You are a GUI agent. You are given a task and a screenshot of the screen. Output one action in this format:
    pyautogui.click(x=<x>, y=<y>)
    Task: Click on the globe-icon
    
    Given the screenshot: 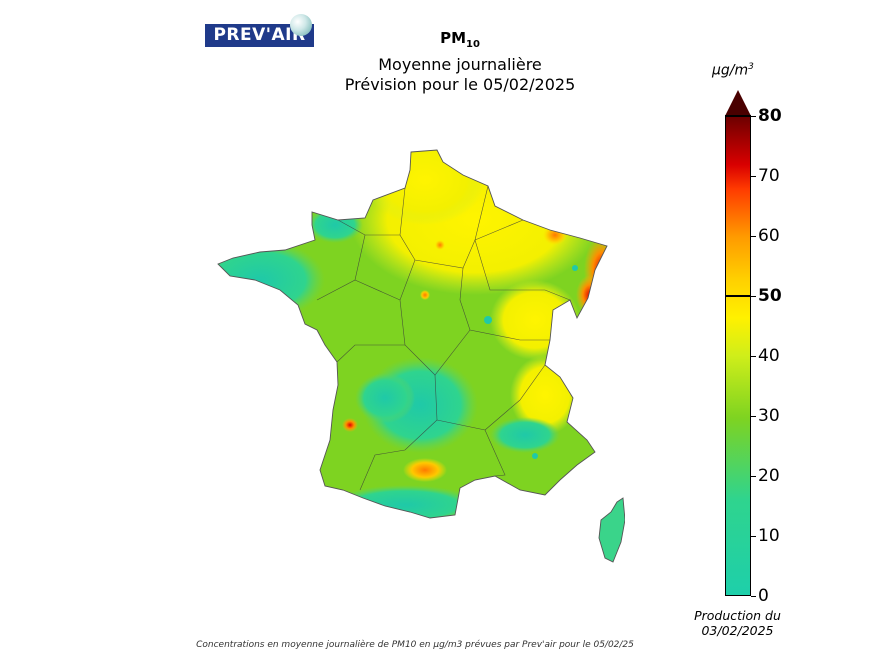 What is the action you would take?
    pyautogui.click(x=301, y=25)
    